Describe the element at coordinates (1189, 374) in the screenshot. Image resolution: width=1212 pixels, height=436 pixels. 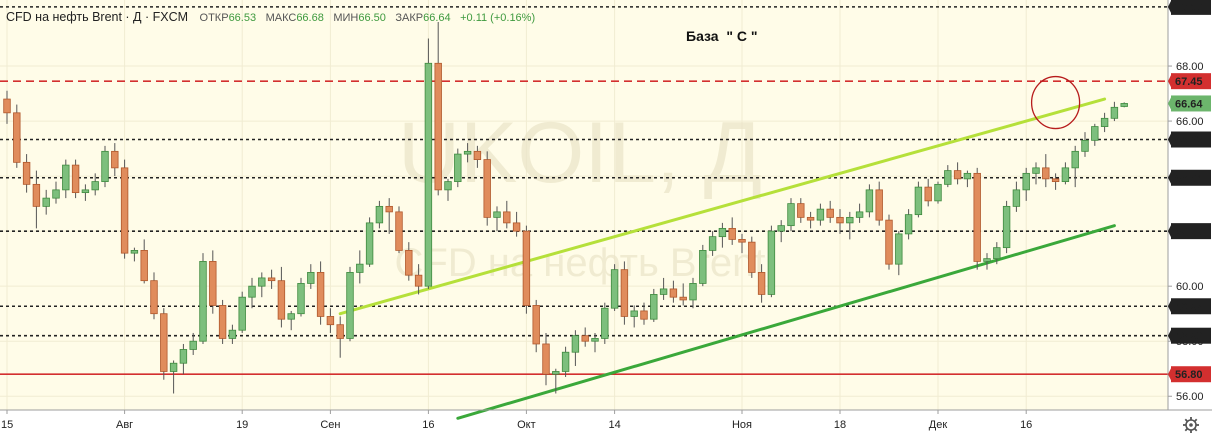
I see `price-badge-56.80: 56.80` at that location.